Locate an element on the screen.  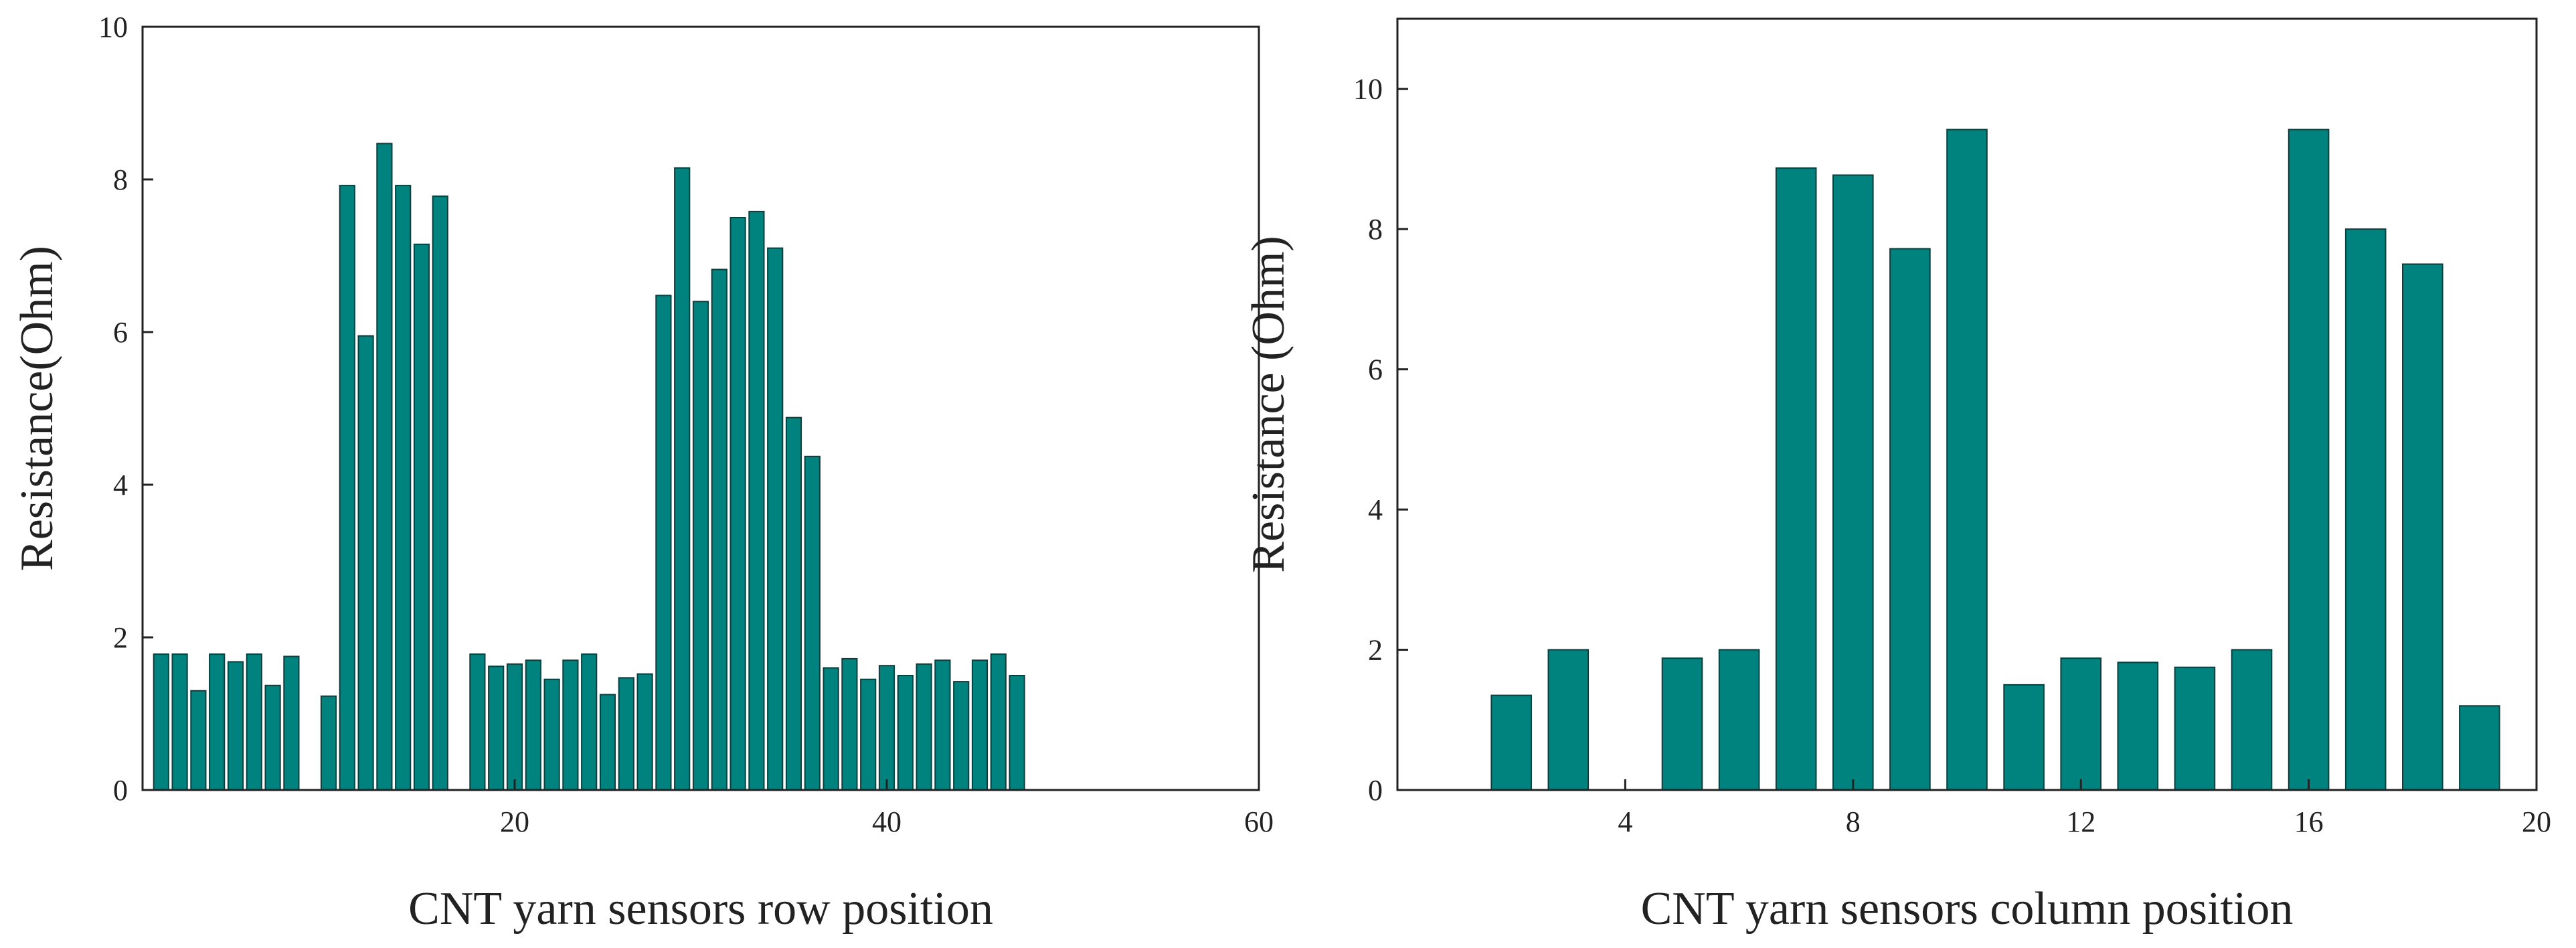
x-axis-label: CNT yarn sensors row position is located at coordinates (700, 909).